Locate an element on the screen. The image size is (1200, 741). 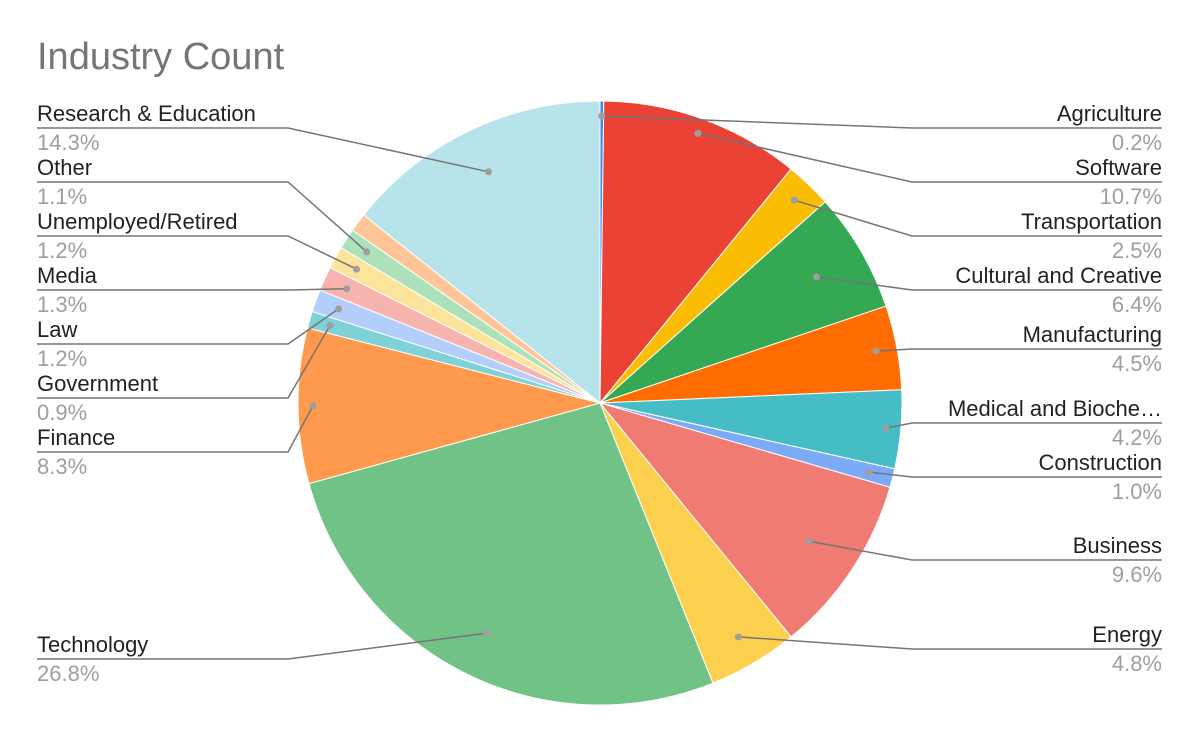
slice-percent-construction: 1.0% is located at coordinates (1137, 491).